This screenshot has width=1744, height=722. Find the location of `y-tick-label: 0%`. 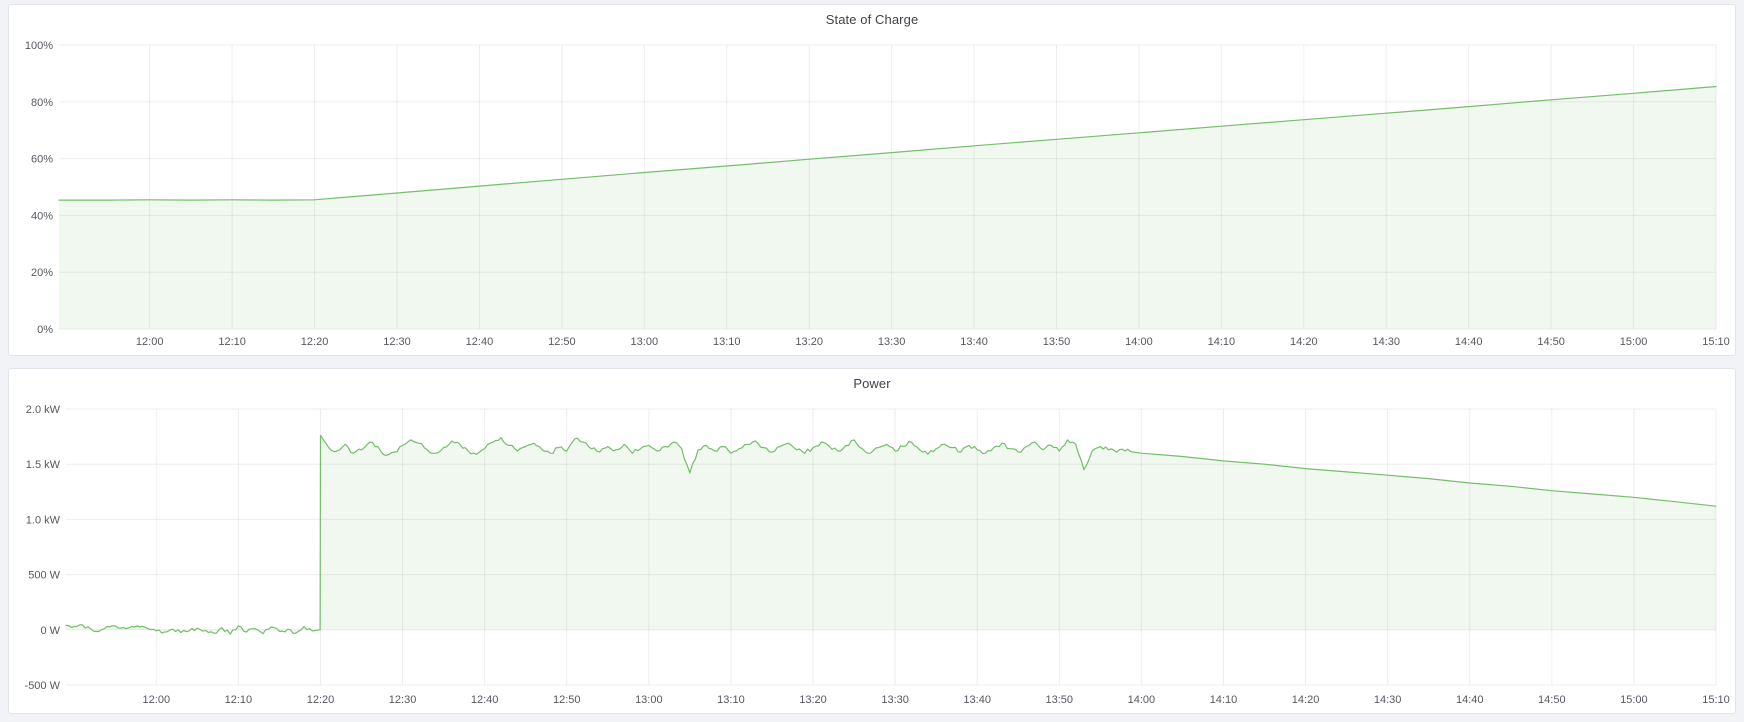

y-tick-label: 0% is located at coordinates (45, 330).